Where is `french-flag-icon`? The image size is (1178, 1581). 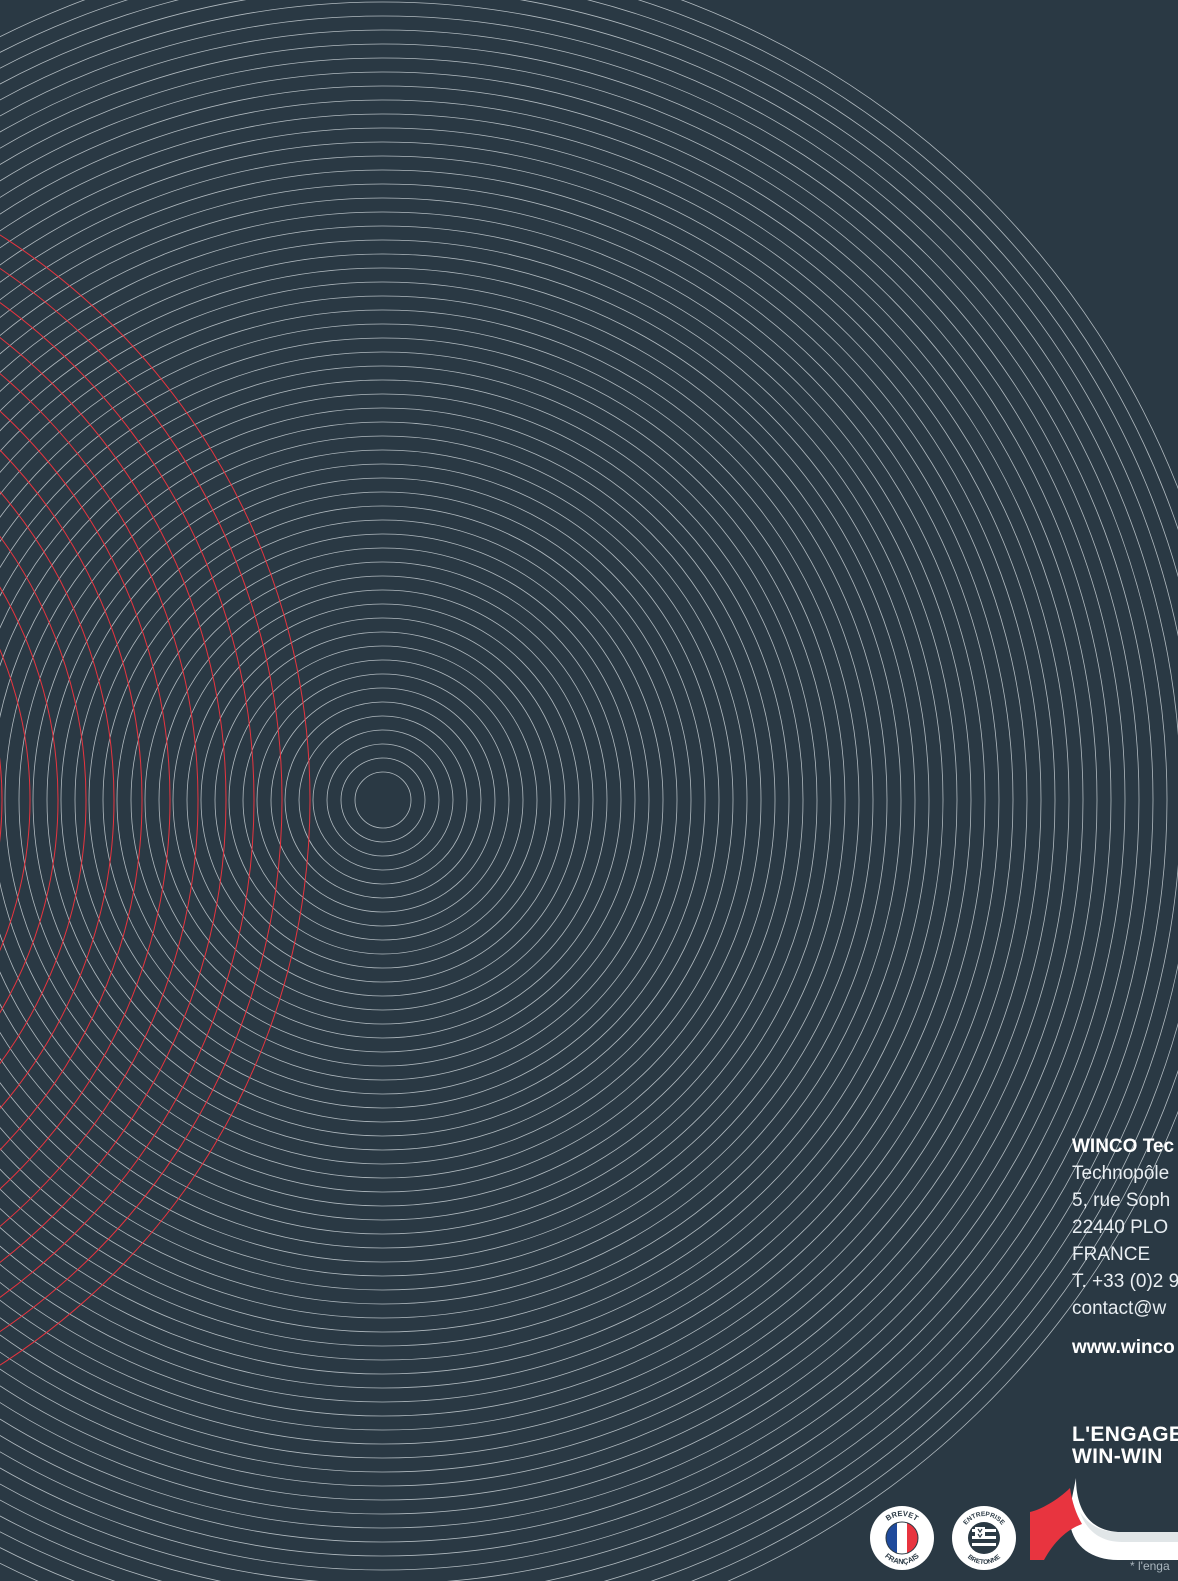 french-flag-icon is located at coordinates (902, 1538).